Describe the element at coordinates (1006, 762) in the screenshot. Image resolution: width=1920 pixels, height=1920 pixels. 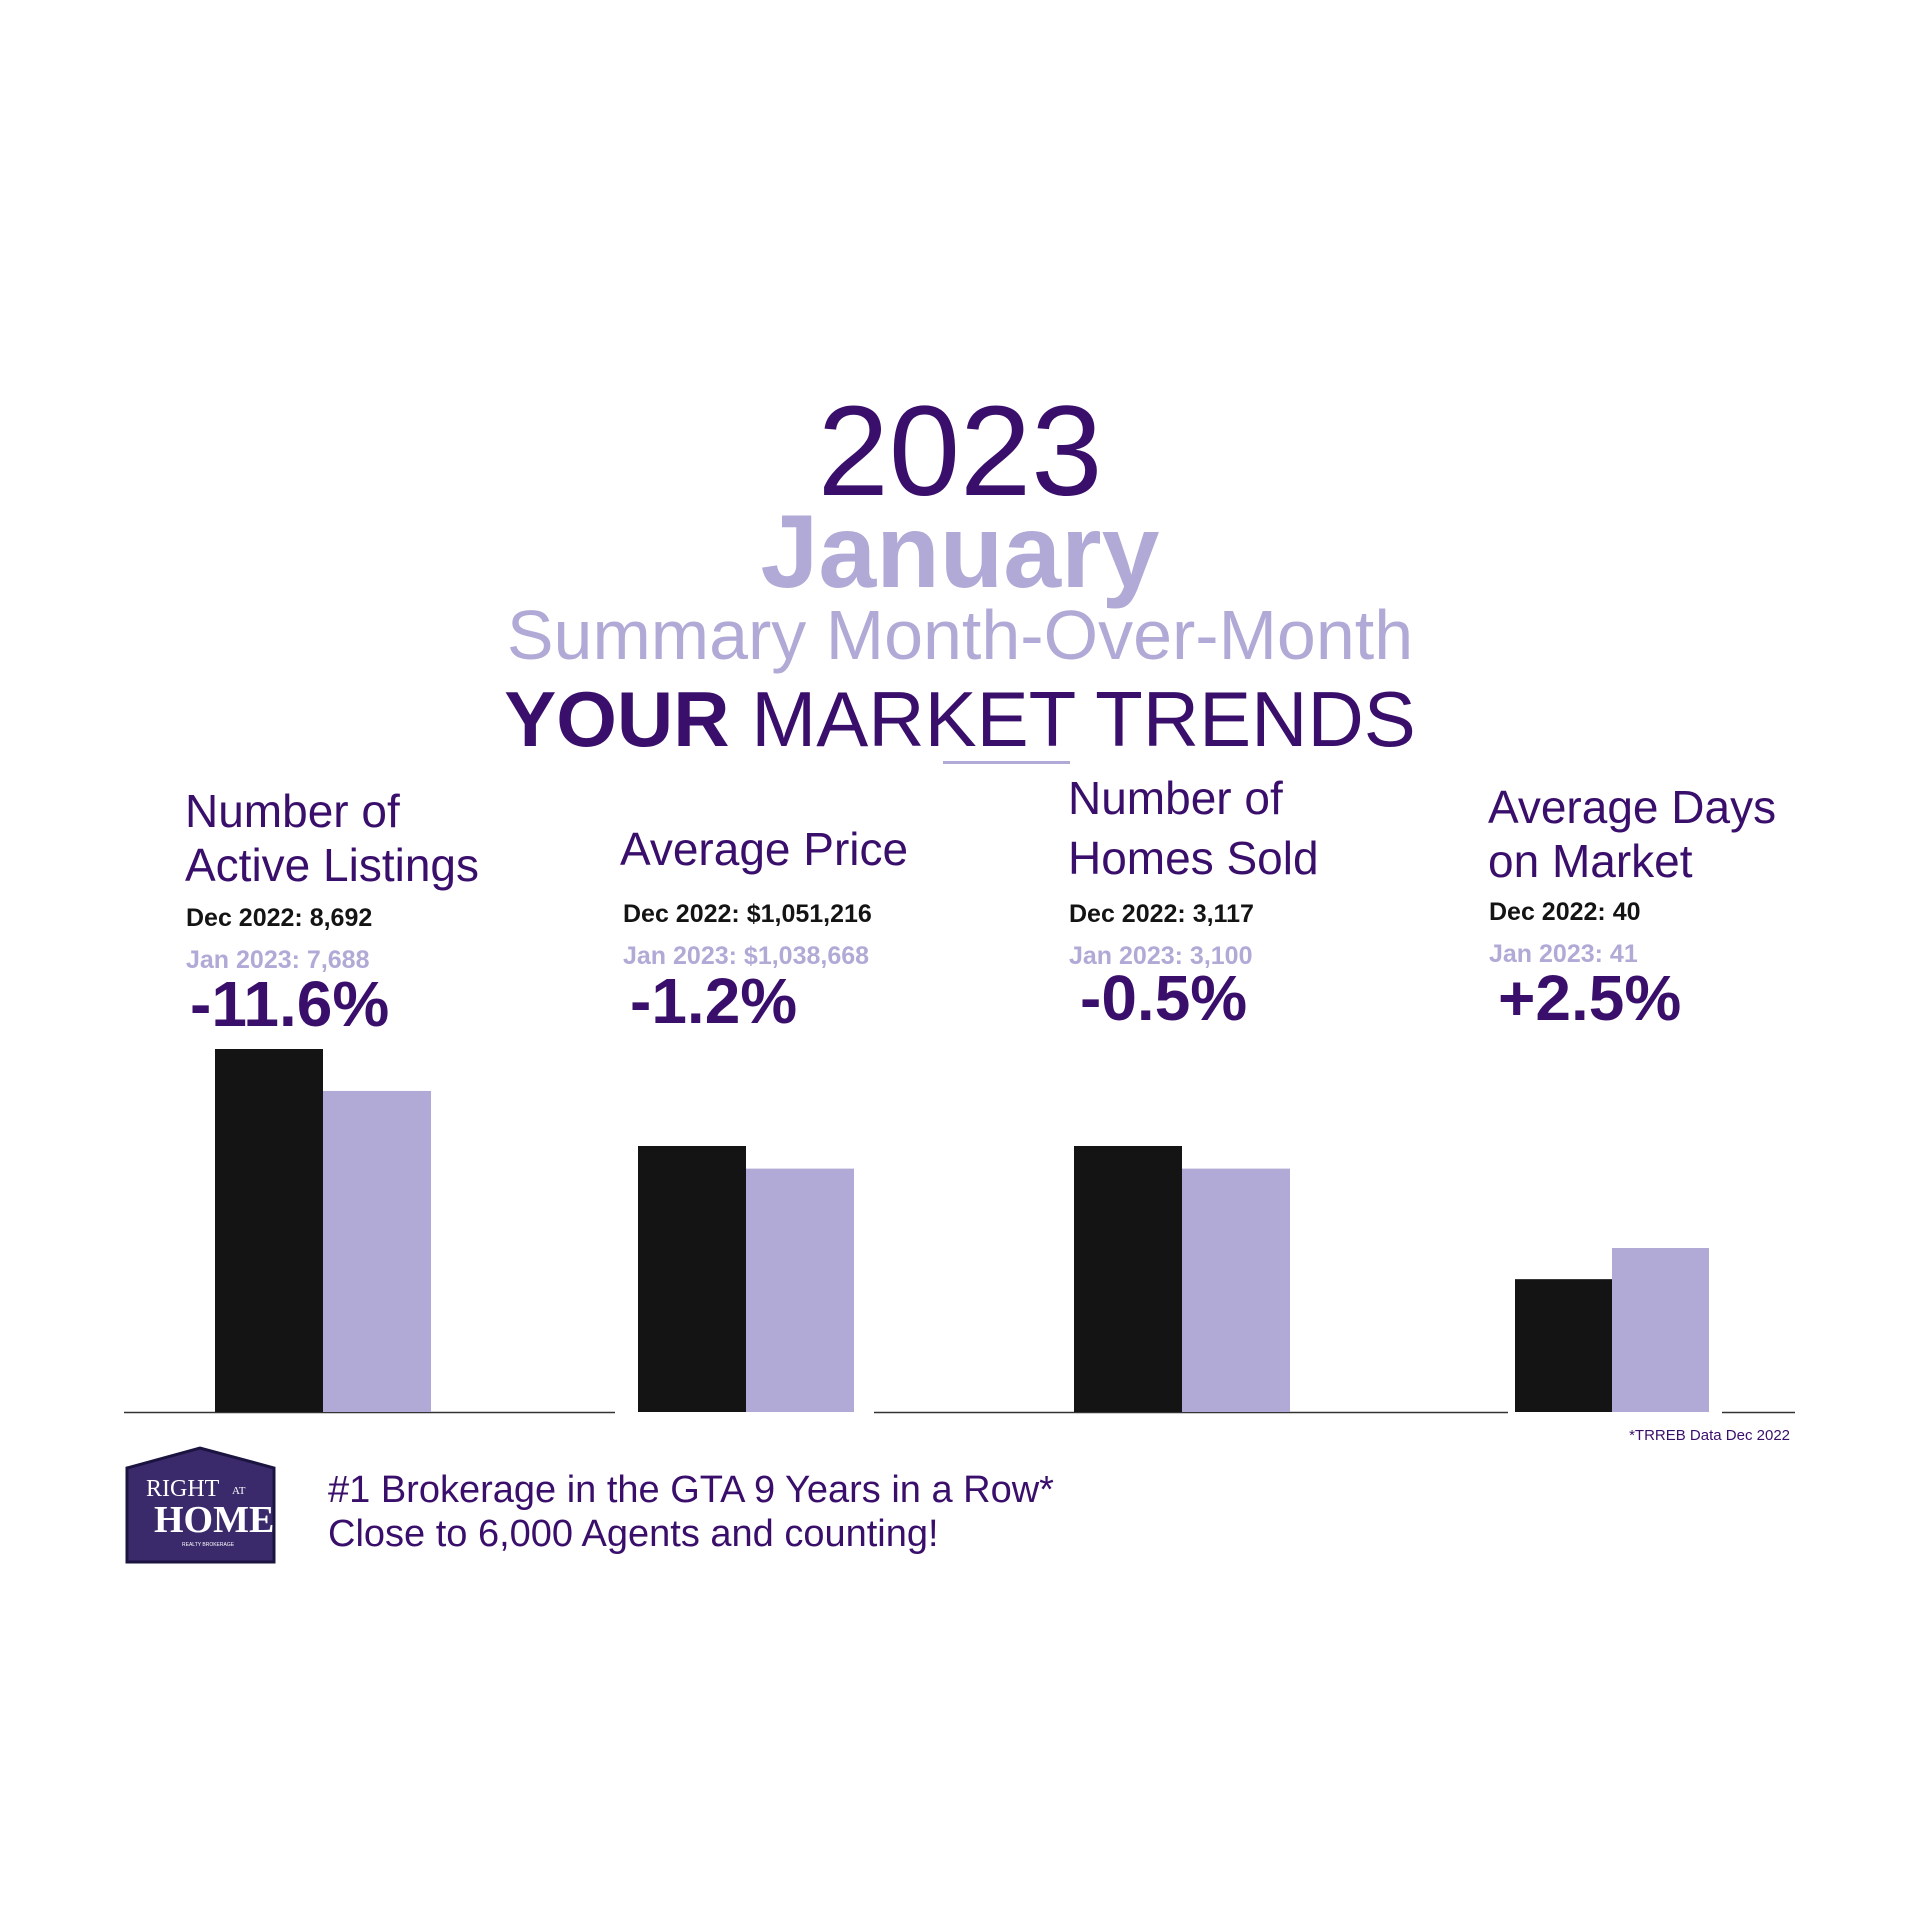
I see `title-underline` at that location.